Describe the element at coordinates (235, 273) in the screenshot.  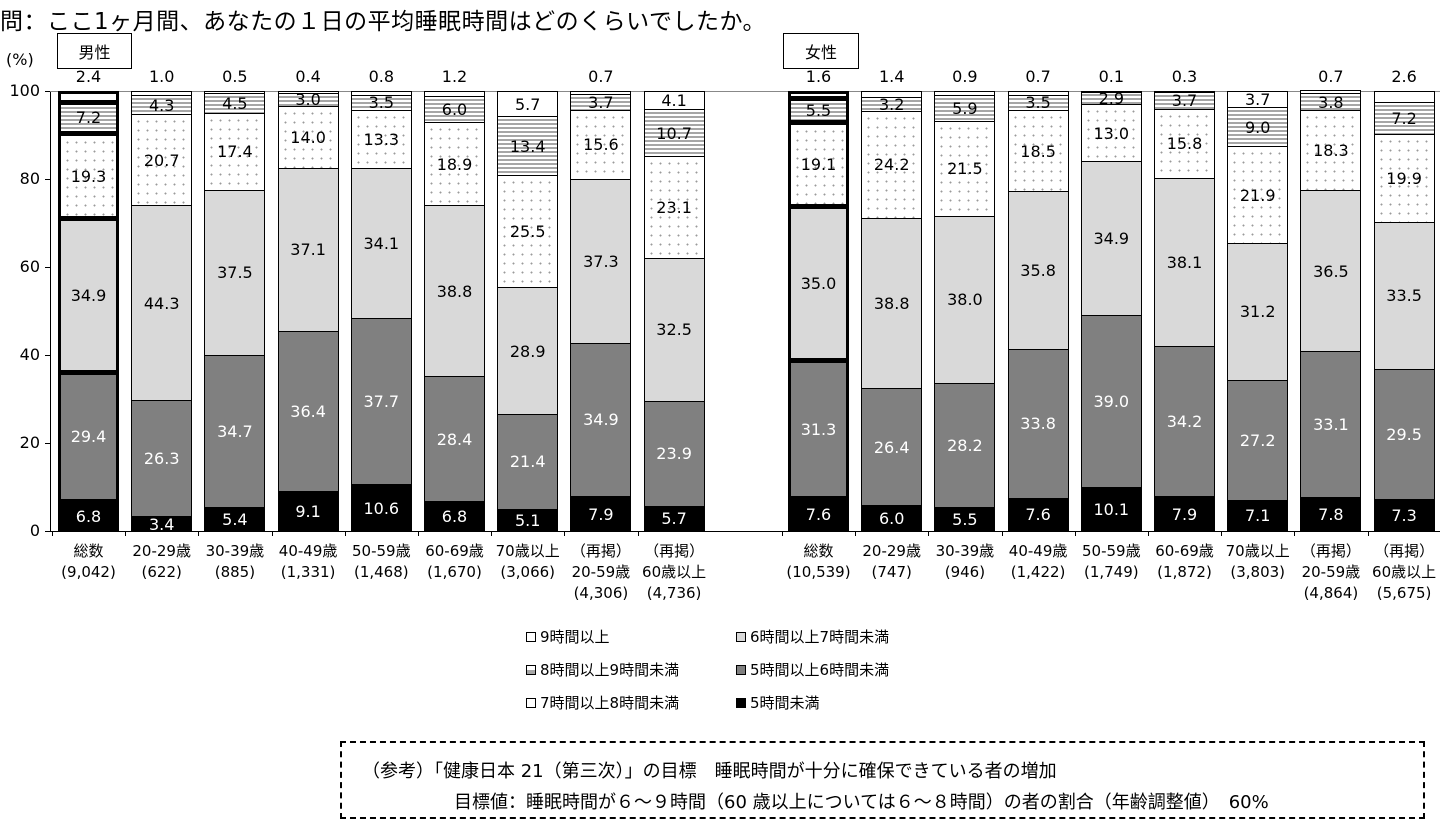
I see `segment-value-label: 37.5` at that location.